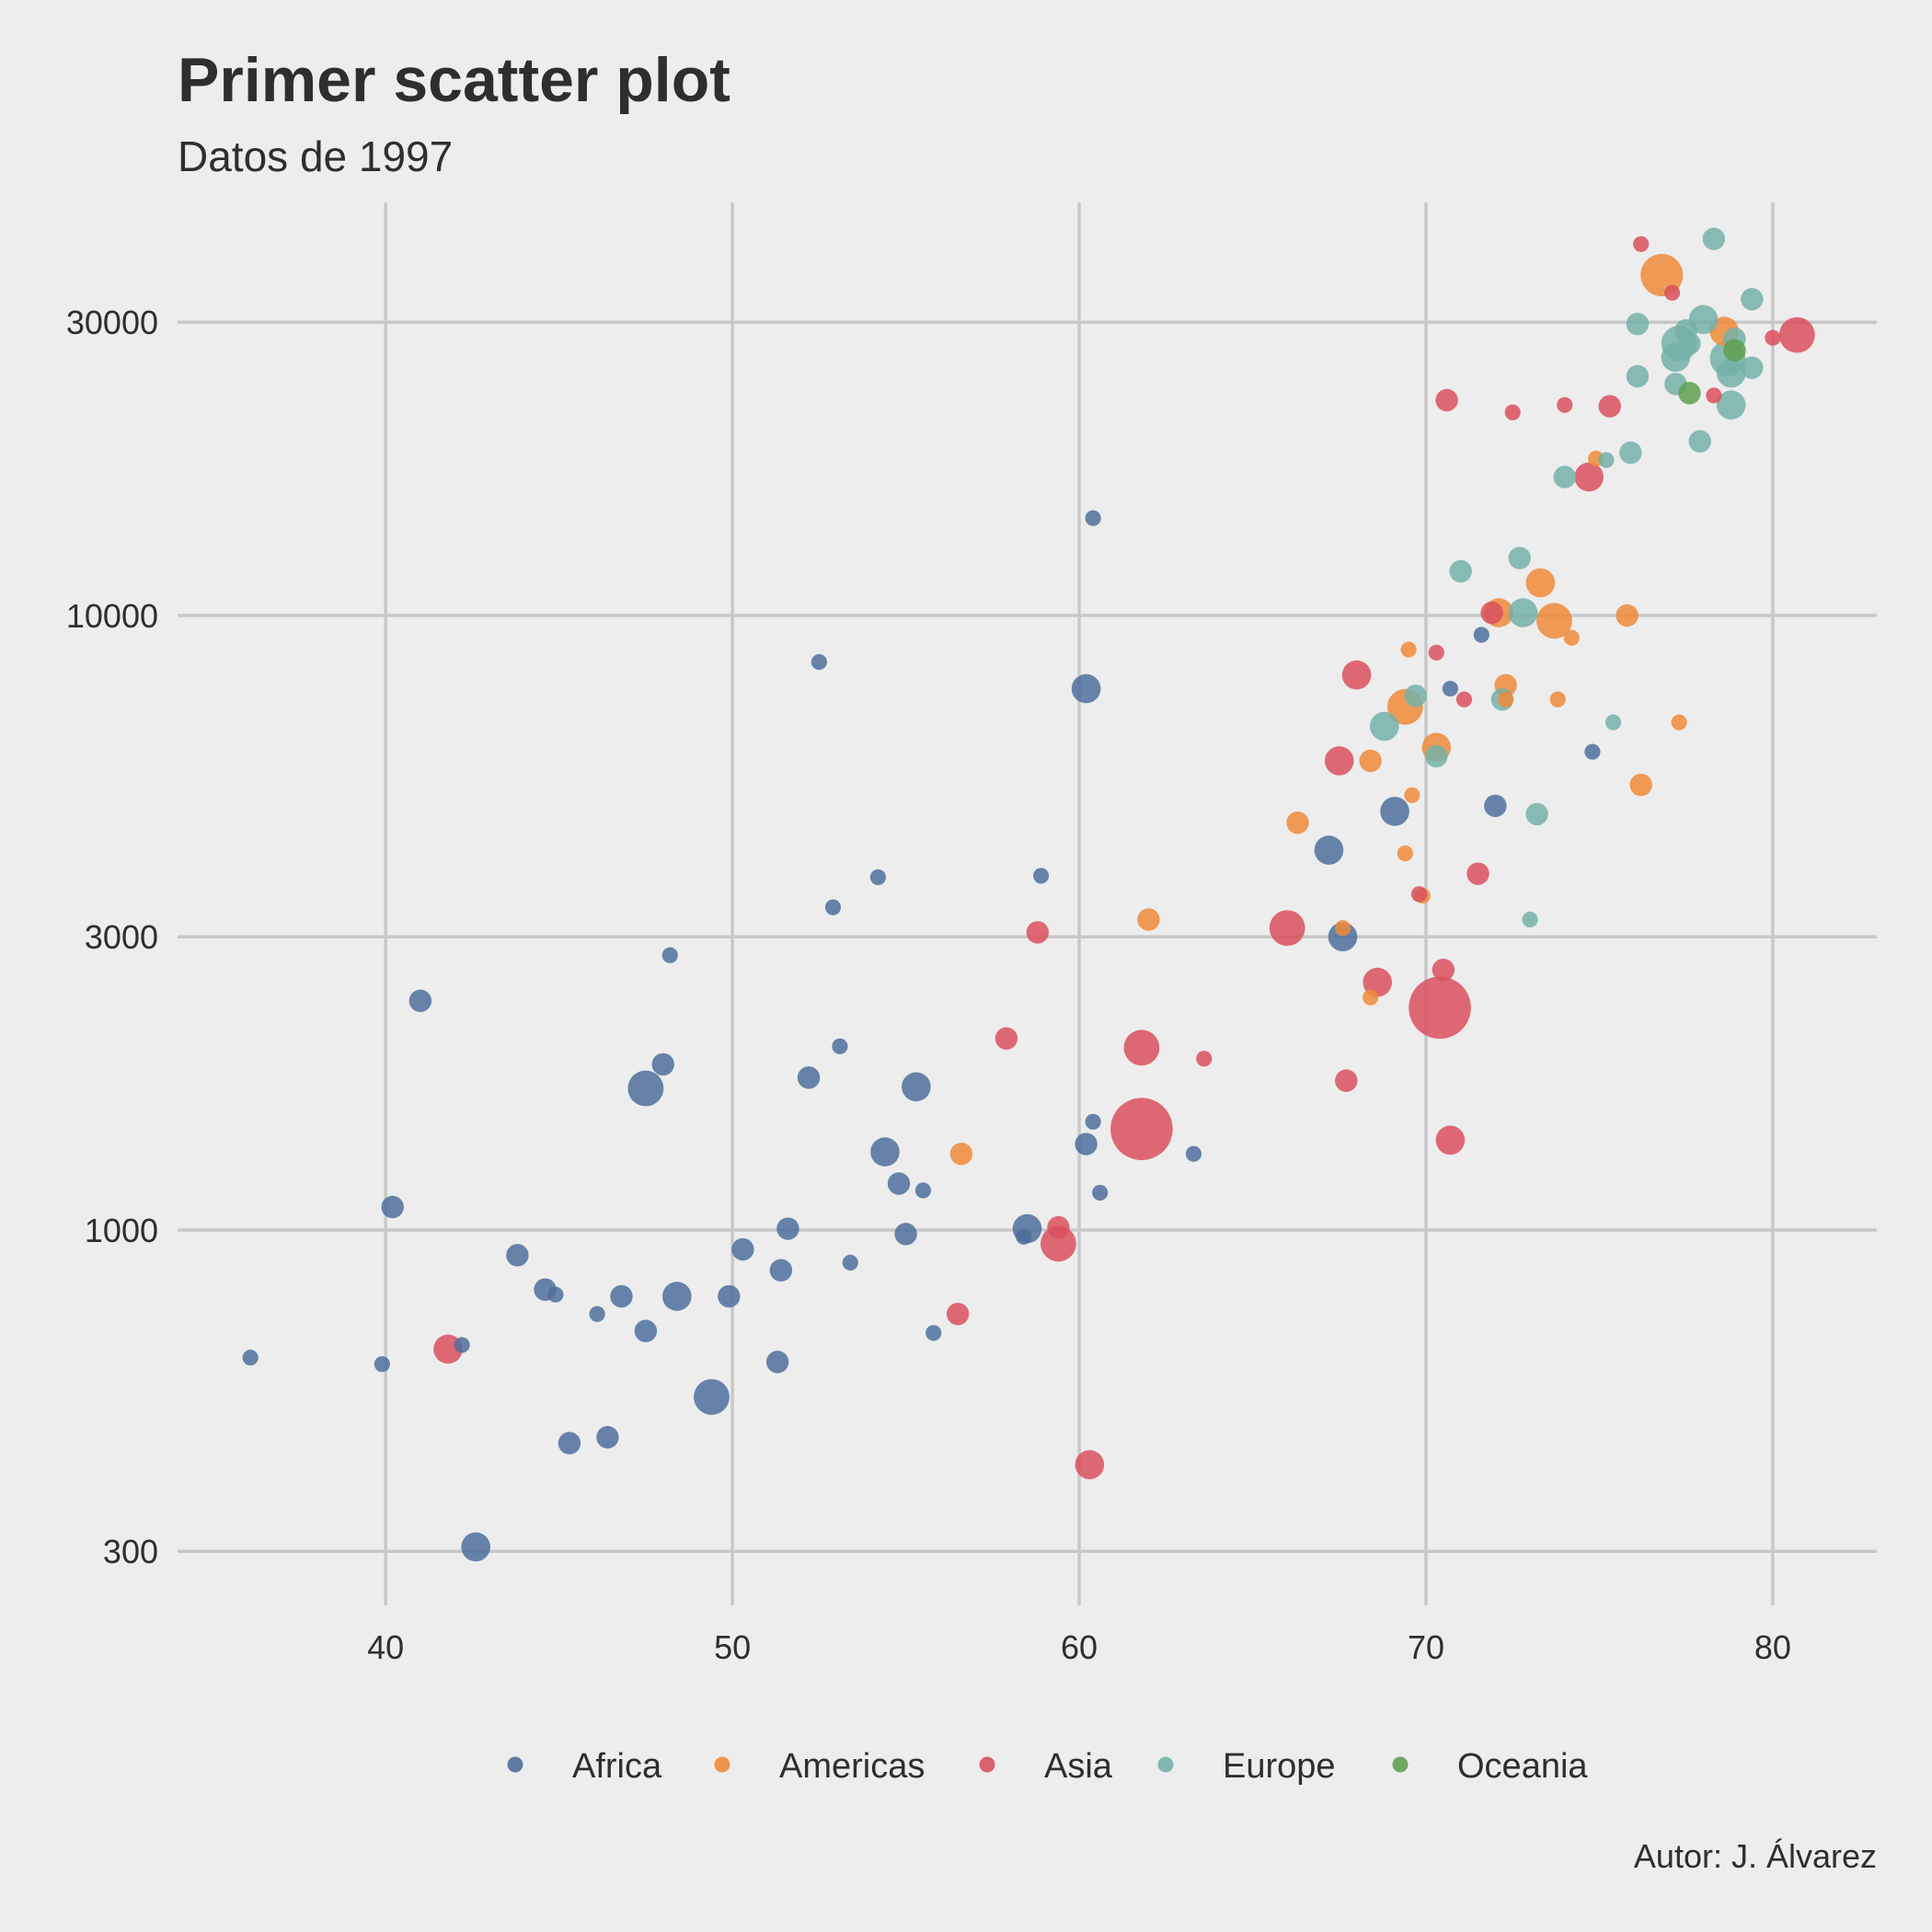  What do you see at coordinates (1522, 1766) in the screenshot?
I see `legend-label-oceania: Oceania` at bounding box center [1522, 1766].